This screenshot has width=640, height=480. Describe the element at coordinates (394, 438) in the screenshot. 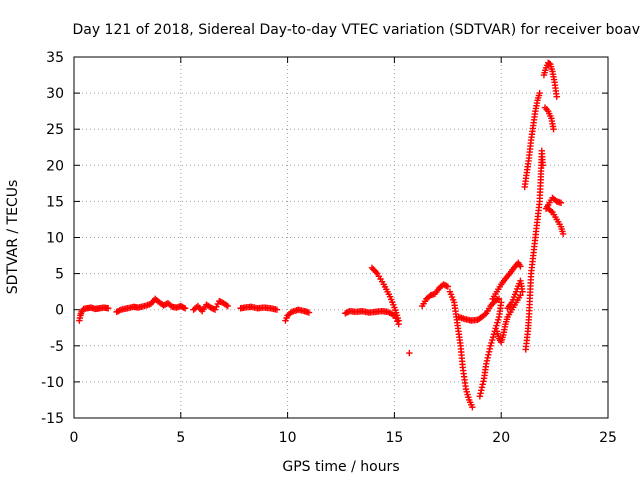

I see `x-tick-label: 15` at that location.